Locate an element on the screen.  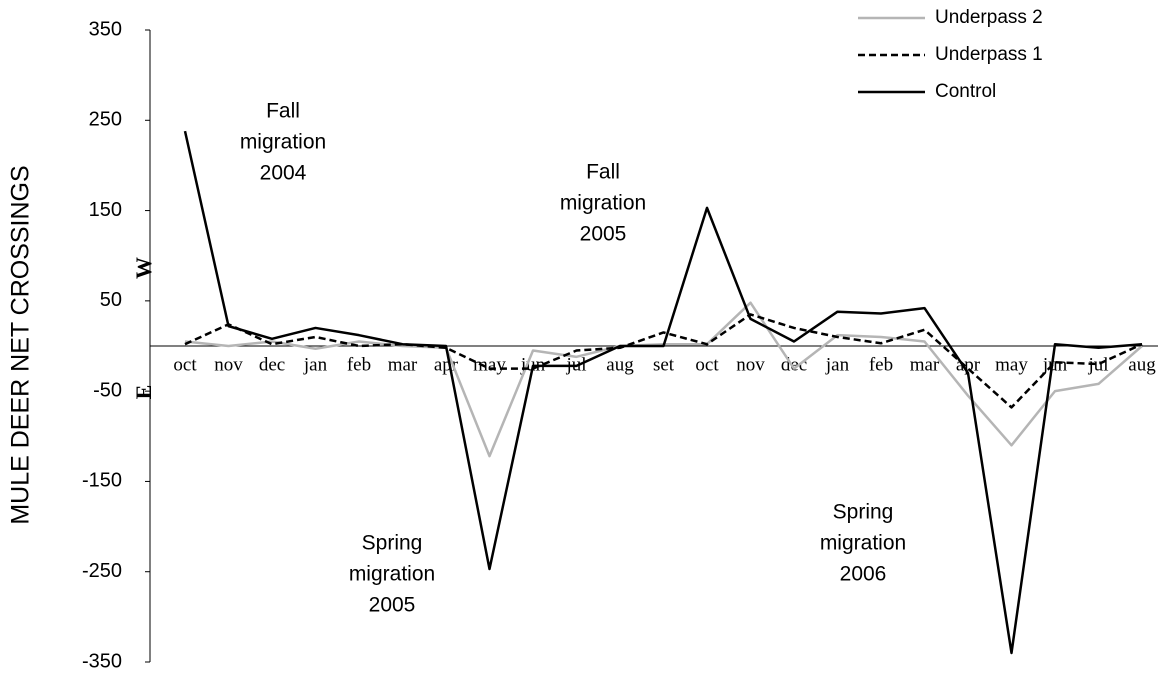
y-tick-label: -150 is located at coordinates (102, 481).